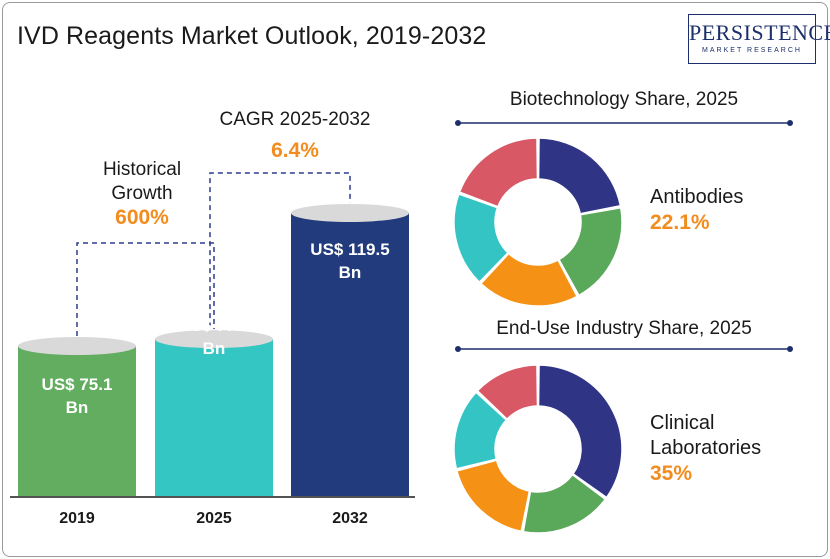 This screenshot has width=830, height=559. Describe the element at coordinates (696, 210) in the screenshot. I see `biotech-highlight: Antibodies 22.1%` at that location.